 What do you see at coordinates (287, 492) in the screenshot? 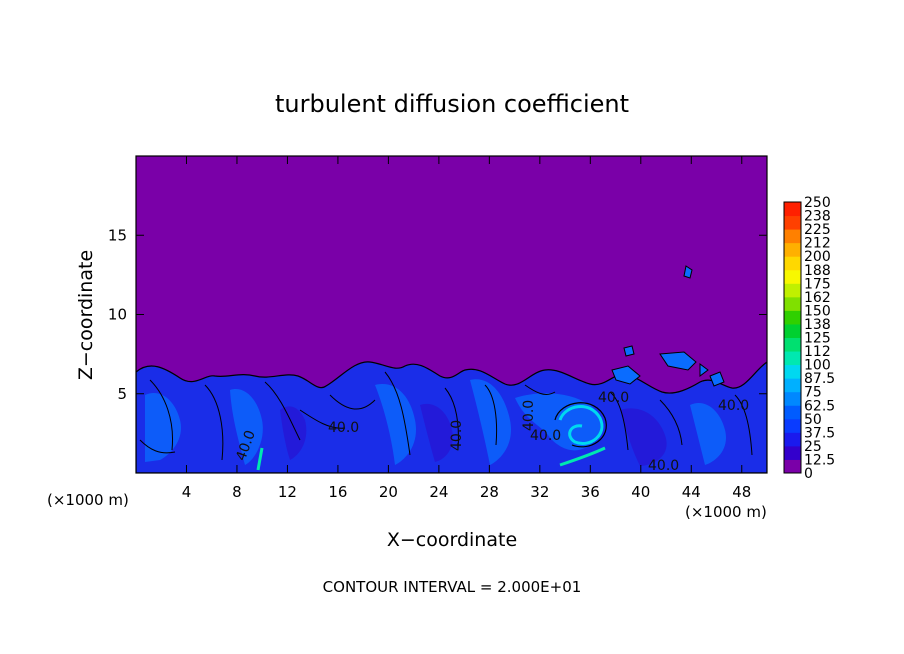
I see `x-tick-label: 12` at bounding box center [287, 492].